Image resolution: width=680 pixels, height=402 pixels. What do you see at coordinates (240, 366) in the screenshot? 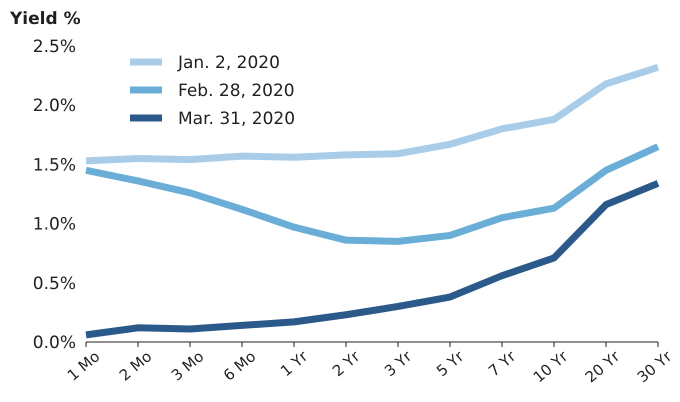
I see `x-tick-label: 6 Mo` at bounding box center [240, 366].